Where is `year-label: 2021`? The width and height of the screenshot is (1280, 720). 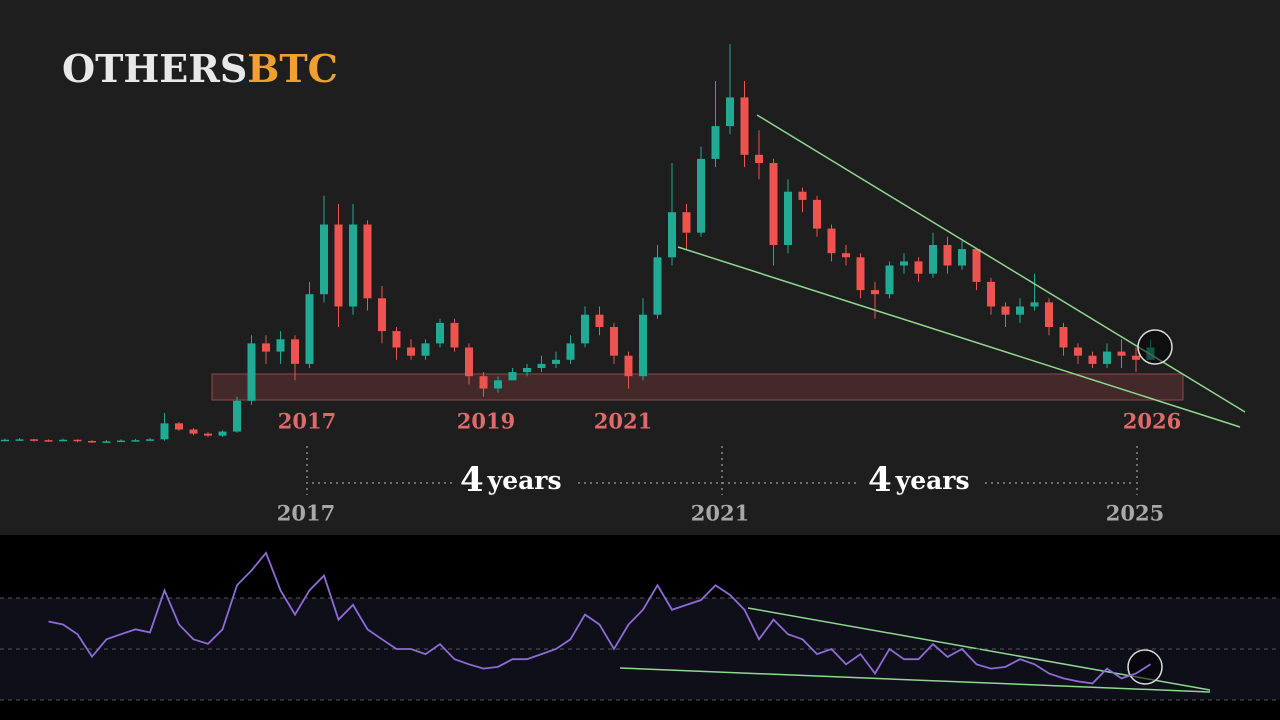 year-label: 2021 is located at coordinates (623, 421).